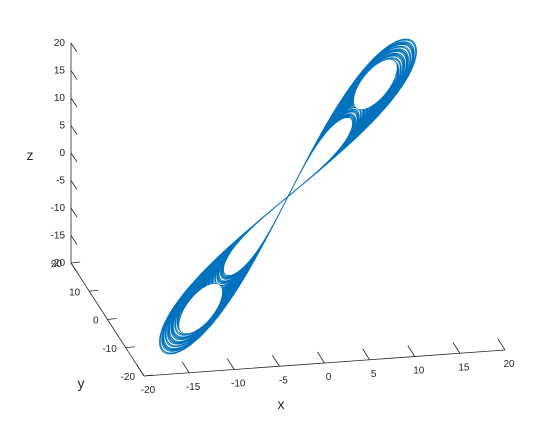 Image resolution: width=560 pixels, height=425 pixels. What do you see at coordinates (58, 263) in the screenshot?
I see `z-tick-label: -20` at bounding box center [58, 263].